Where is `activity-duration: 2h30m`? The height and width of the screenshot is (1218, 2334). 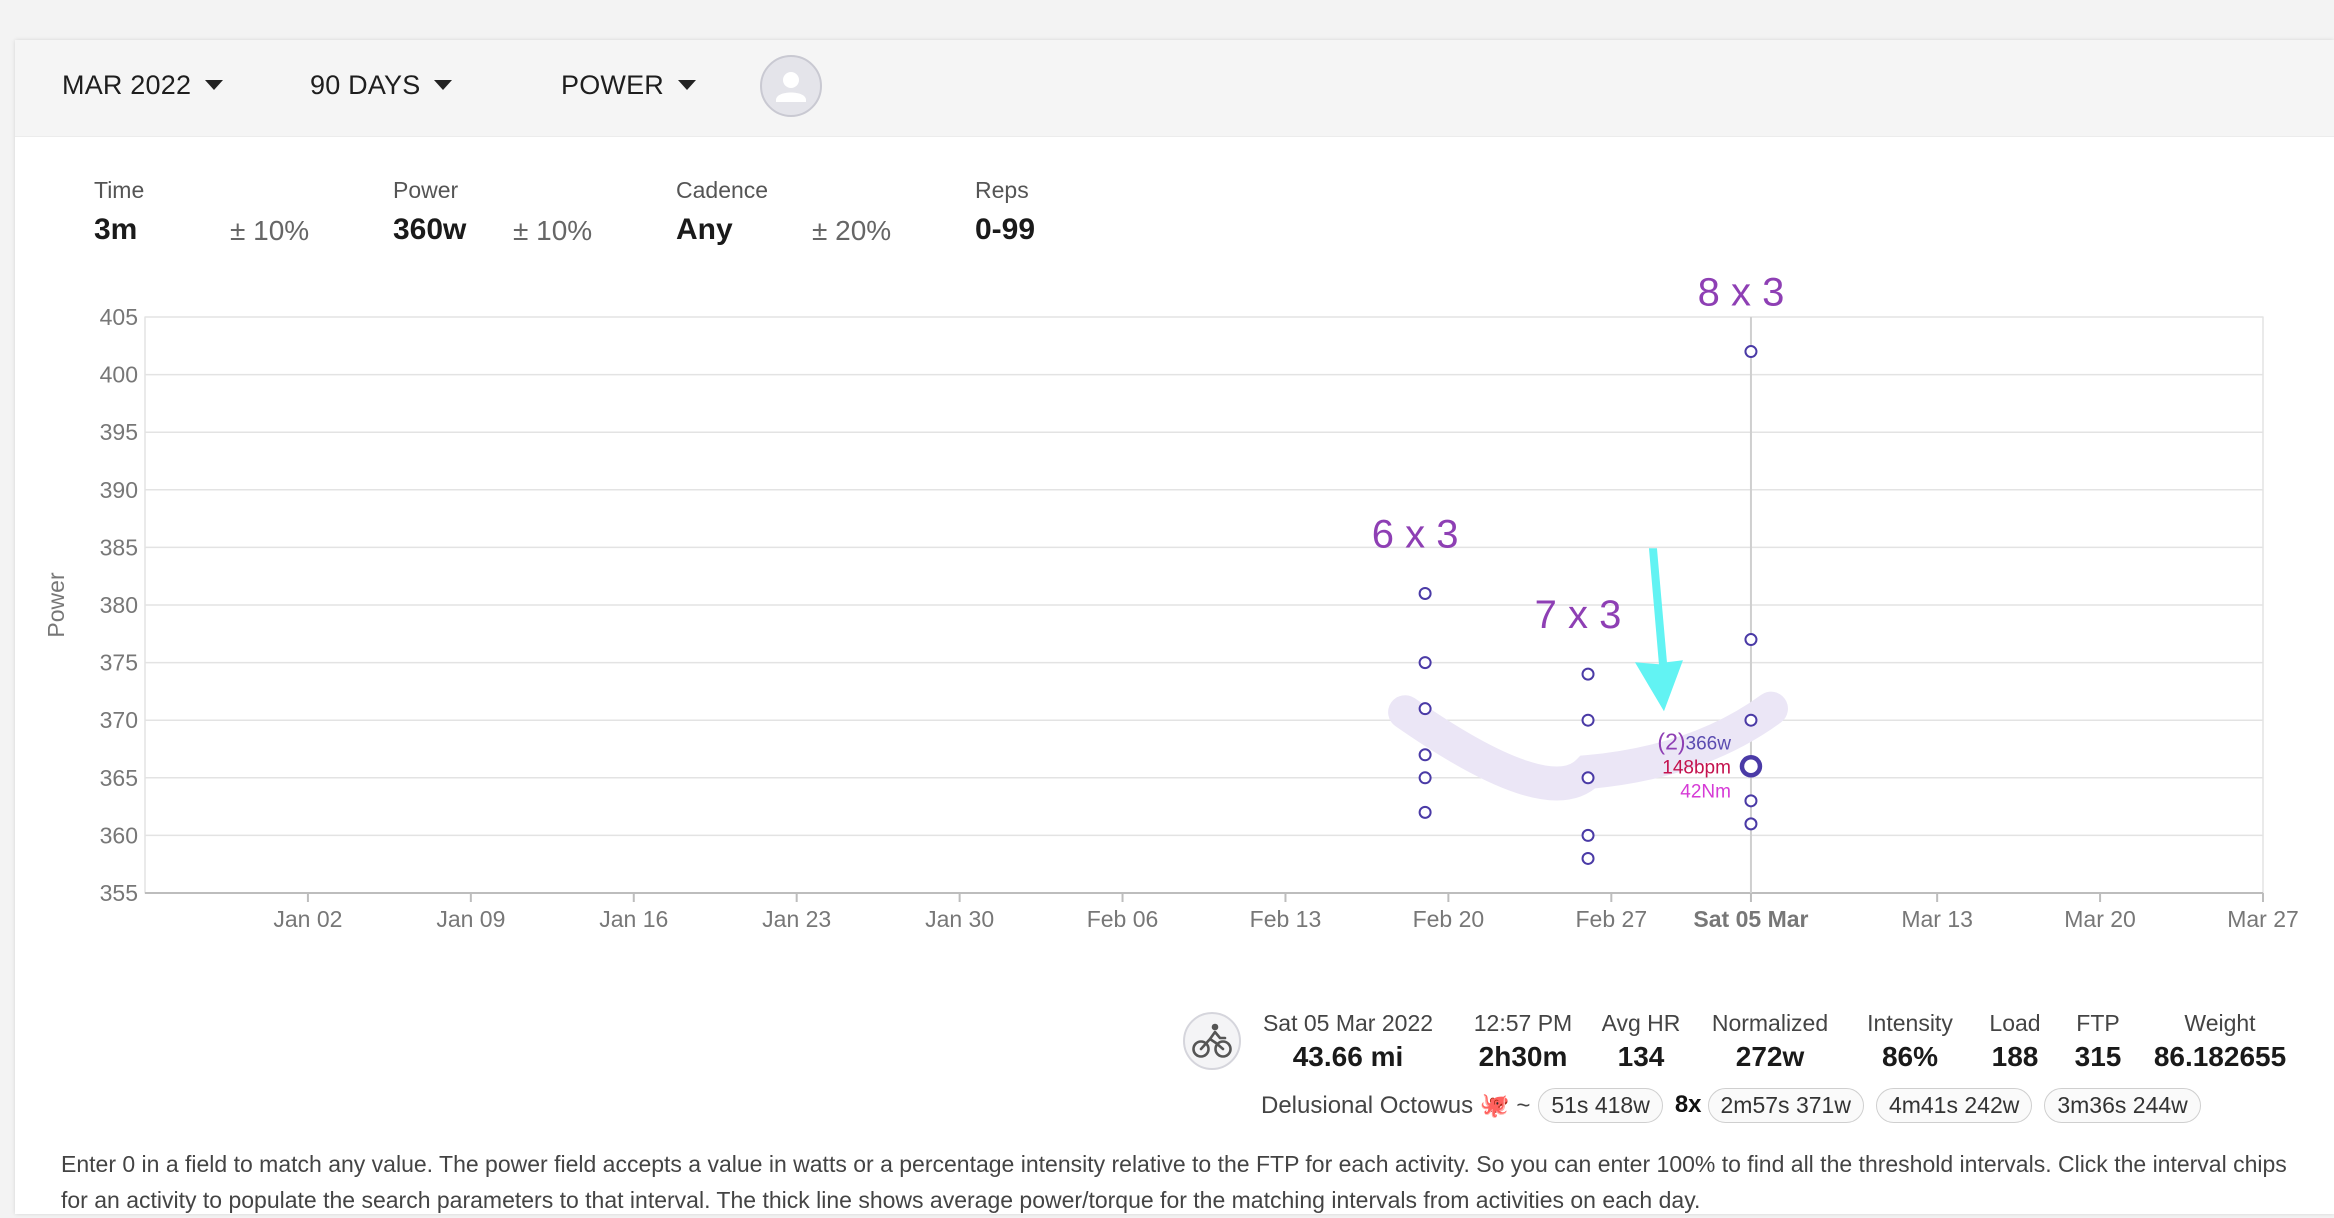
activity-duration: 2h30m is located at coordinates (1523, 1056).